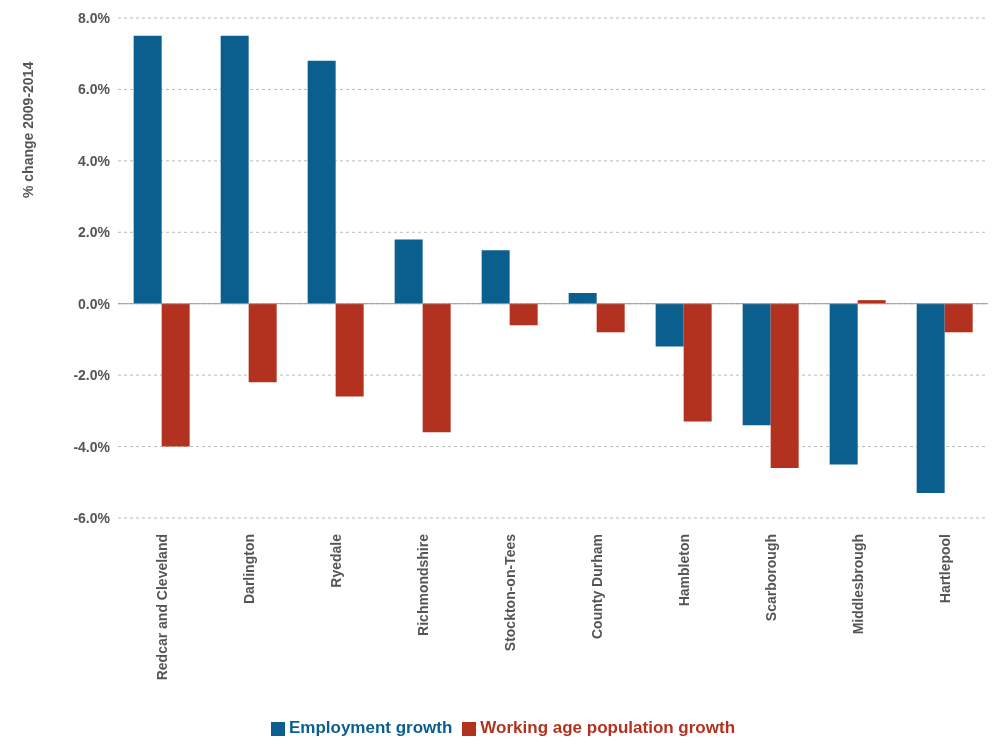 This screenshot has height=756, width=1004. What do you see at coordinates (596, 586) in the screenshot?
I see `x-tick-label: County Durham` at bounding box center [596, 586].